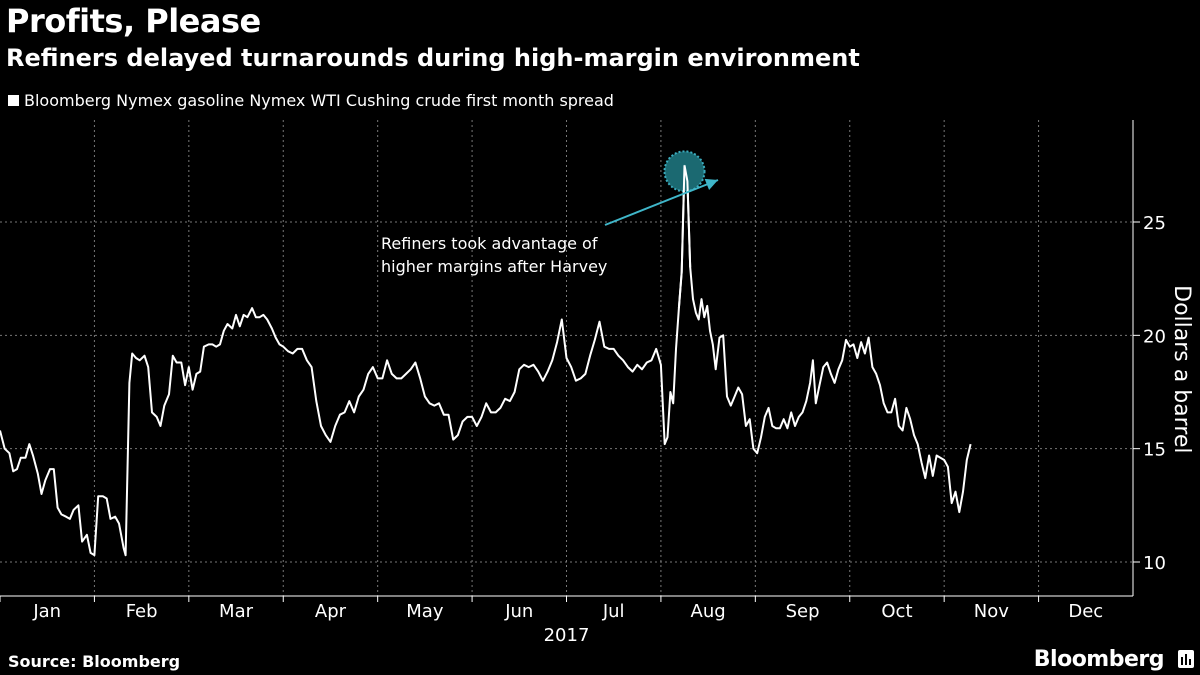 This screenshot has width=1200, height=675. I want to click on x-tick-label: Dec, so click(1085, 611).